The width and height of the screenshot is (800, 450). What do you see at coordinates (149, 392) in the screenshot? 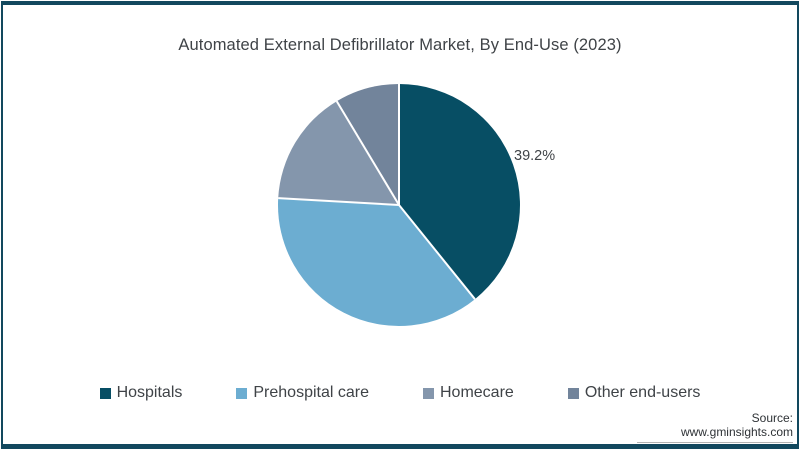
I see `legend-label-hospitals: Hospitals` at bounding box center [149, 392].